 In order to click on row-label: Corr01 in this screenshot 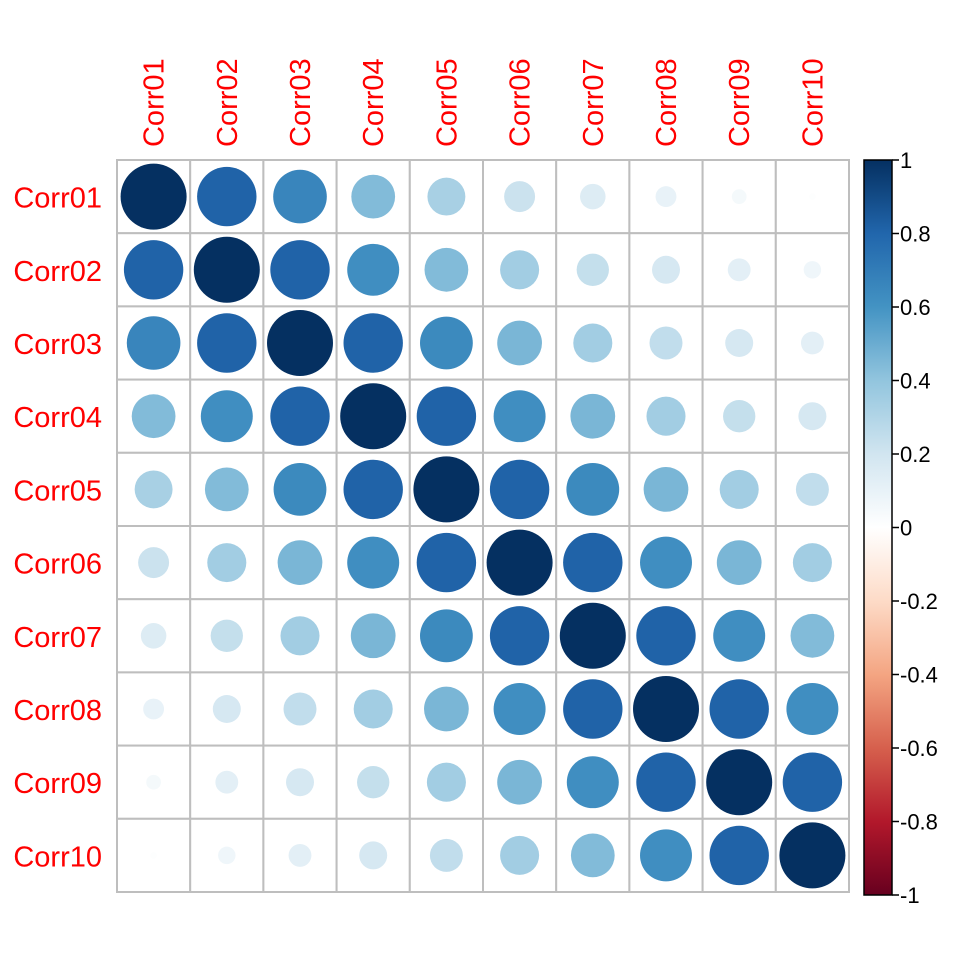, I will do `click(57, 199)`.